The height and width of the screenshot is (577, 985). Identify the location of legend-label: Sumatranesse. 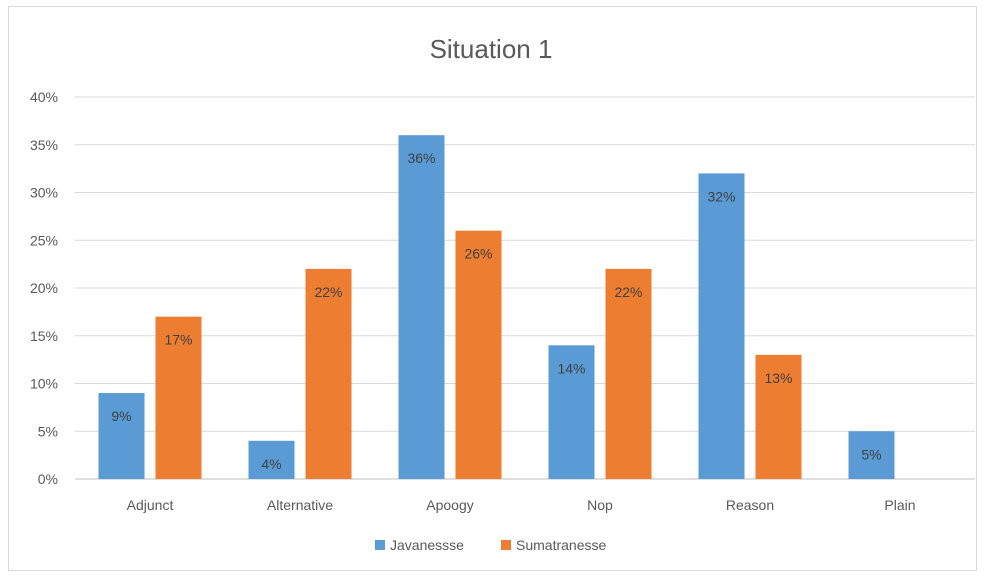
(561, 545).